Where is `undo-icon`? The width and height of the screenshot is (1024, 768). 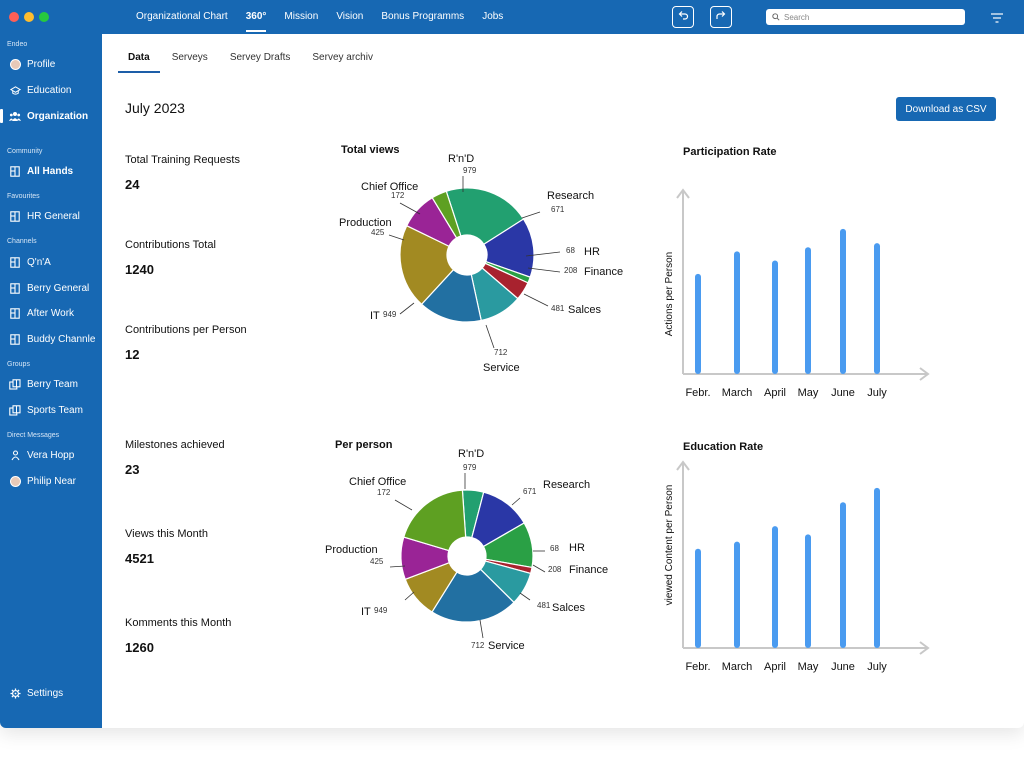 undo-icon is located at coordinates (683, 17).